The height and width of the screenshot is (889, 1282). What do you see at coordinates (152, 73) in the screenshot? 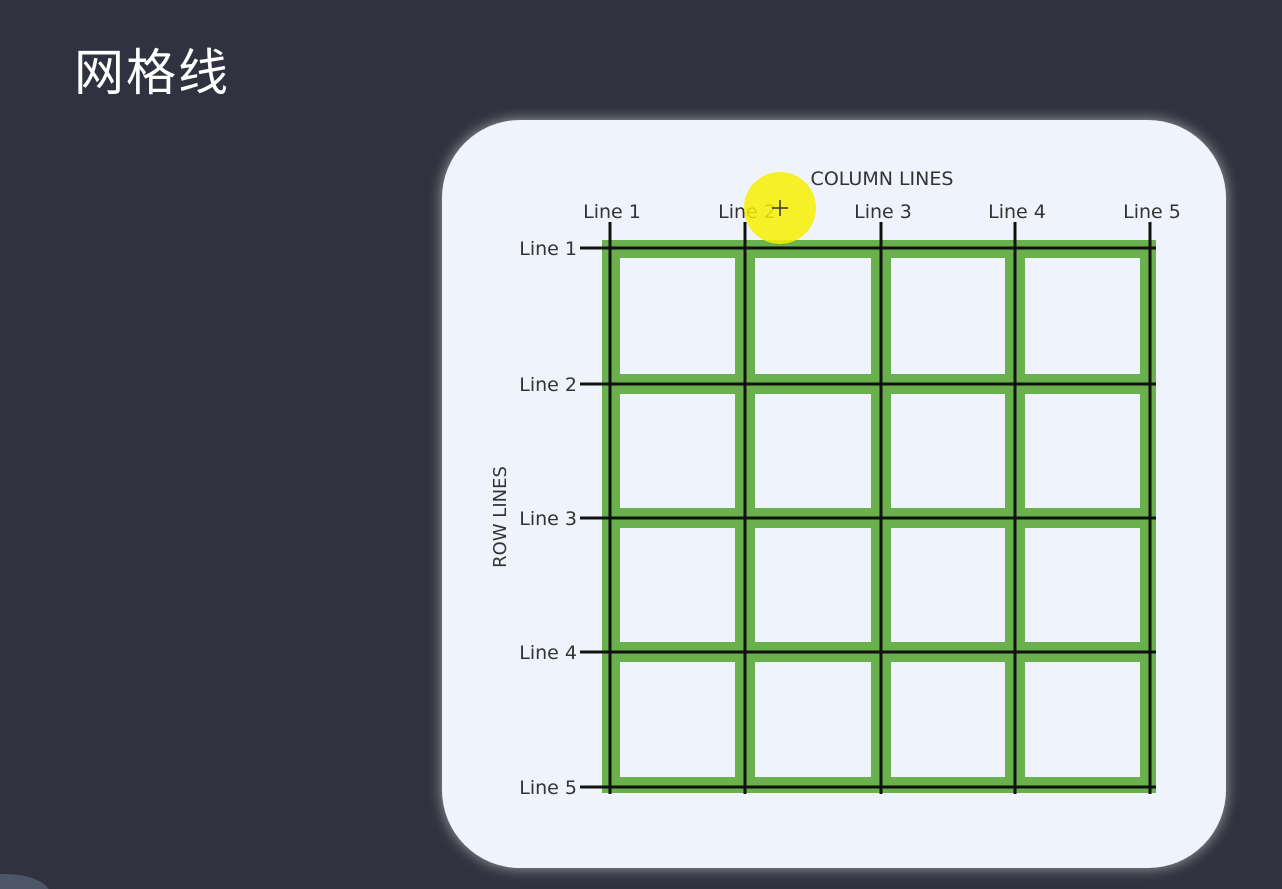
I see `slide-title: 网格线` at bounding box center [152, 73].